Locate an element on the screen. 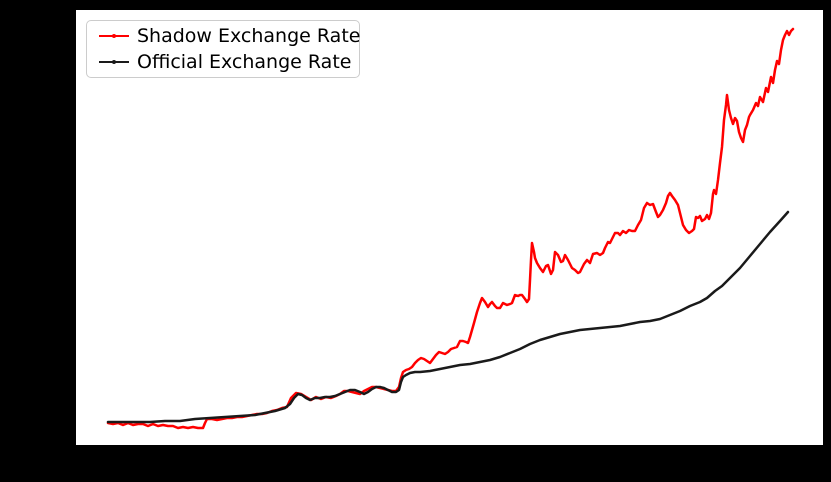 This screenshot has height=482, width=831. legend-entry-official-exchange-rate: Official Exchange Rate is located at coordinates (223, 62).